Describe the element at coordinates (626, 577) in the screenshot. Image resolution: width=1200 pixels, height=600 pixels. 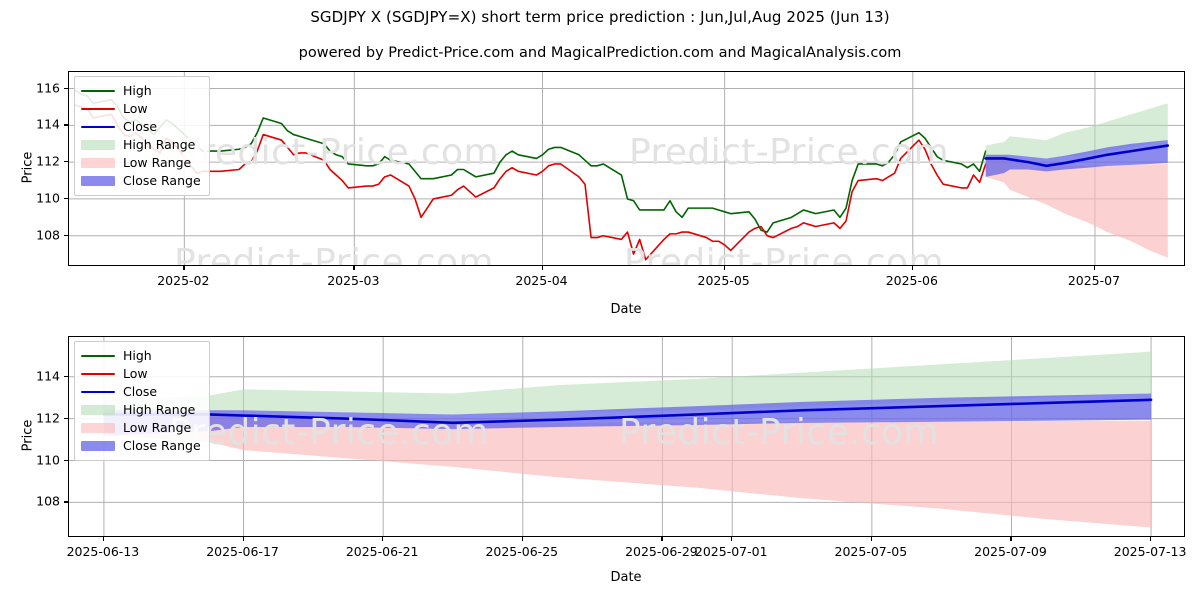
I see `bottom-chart-xlabel: Date` at that location.